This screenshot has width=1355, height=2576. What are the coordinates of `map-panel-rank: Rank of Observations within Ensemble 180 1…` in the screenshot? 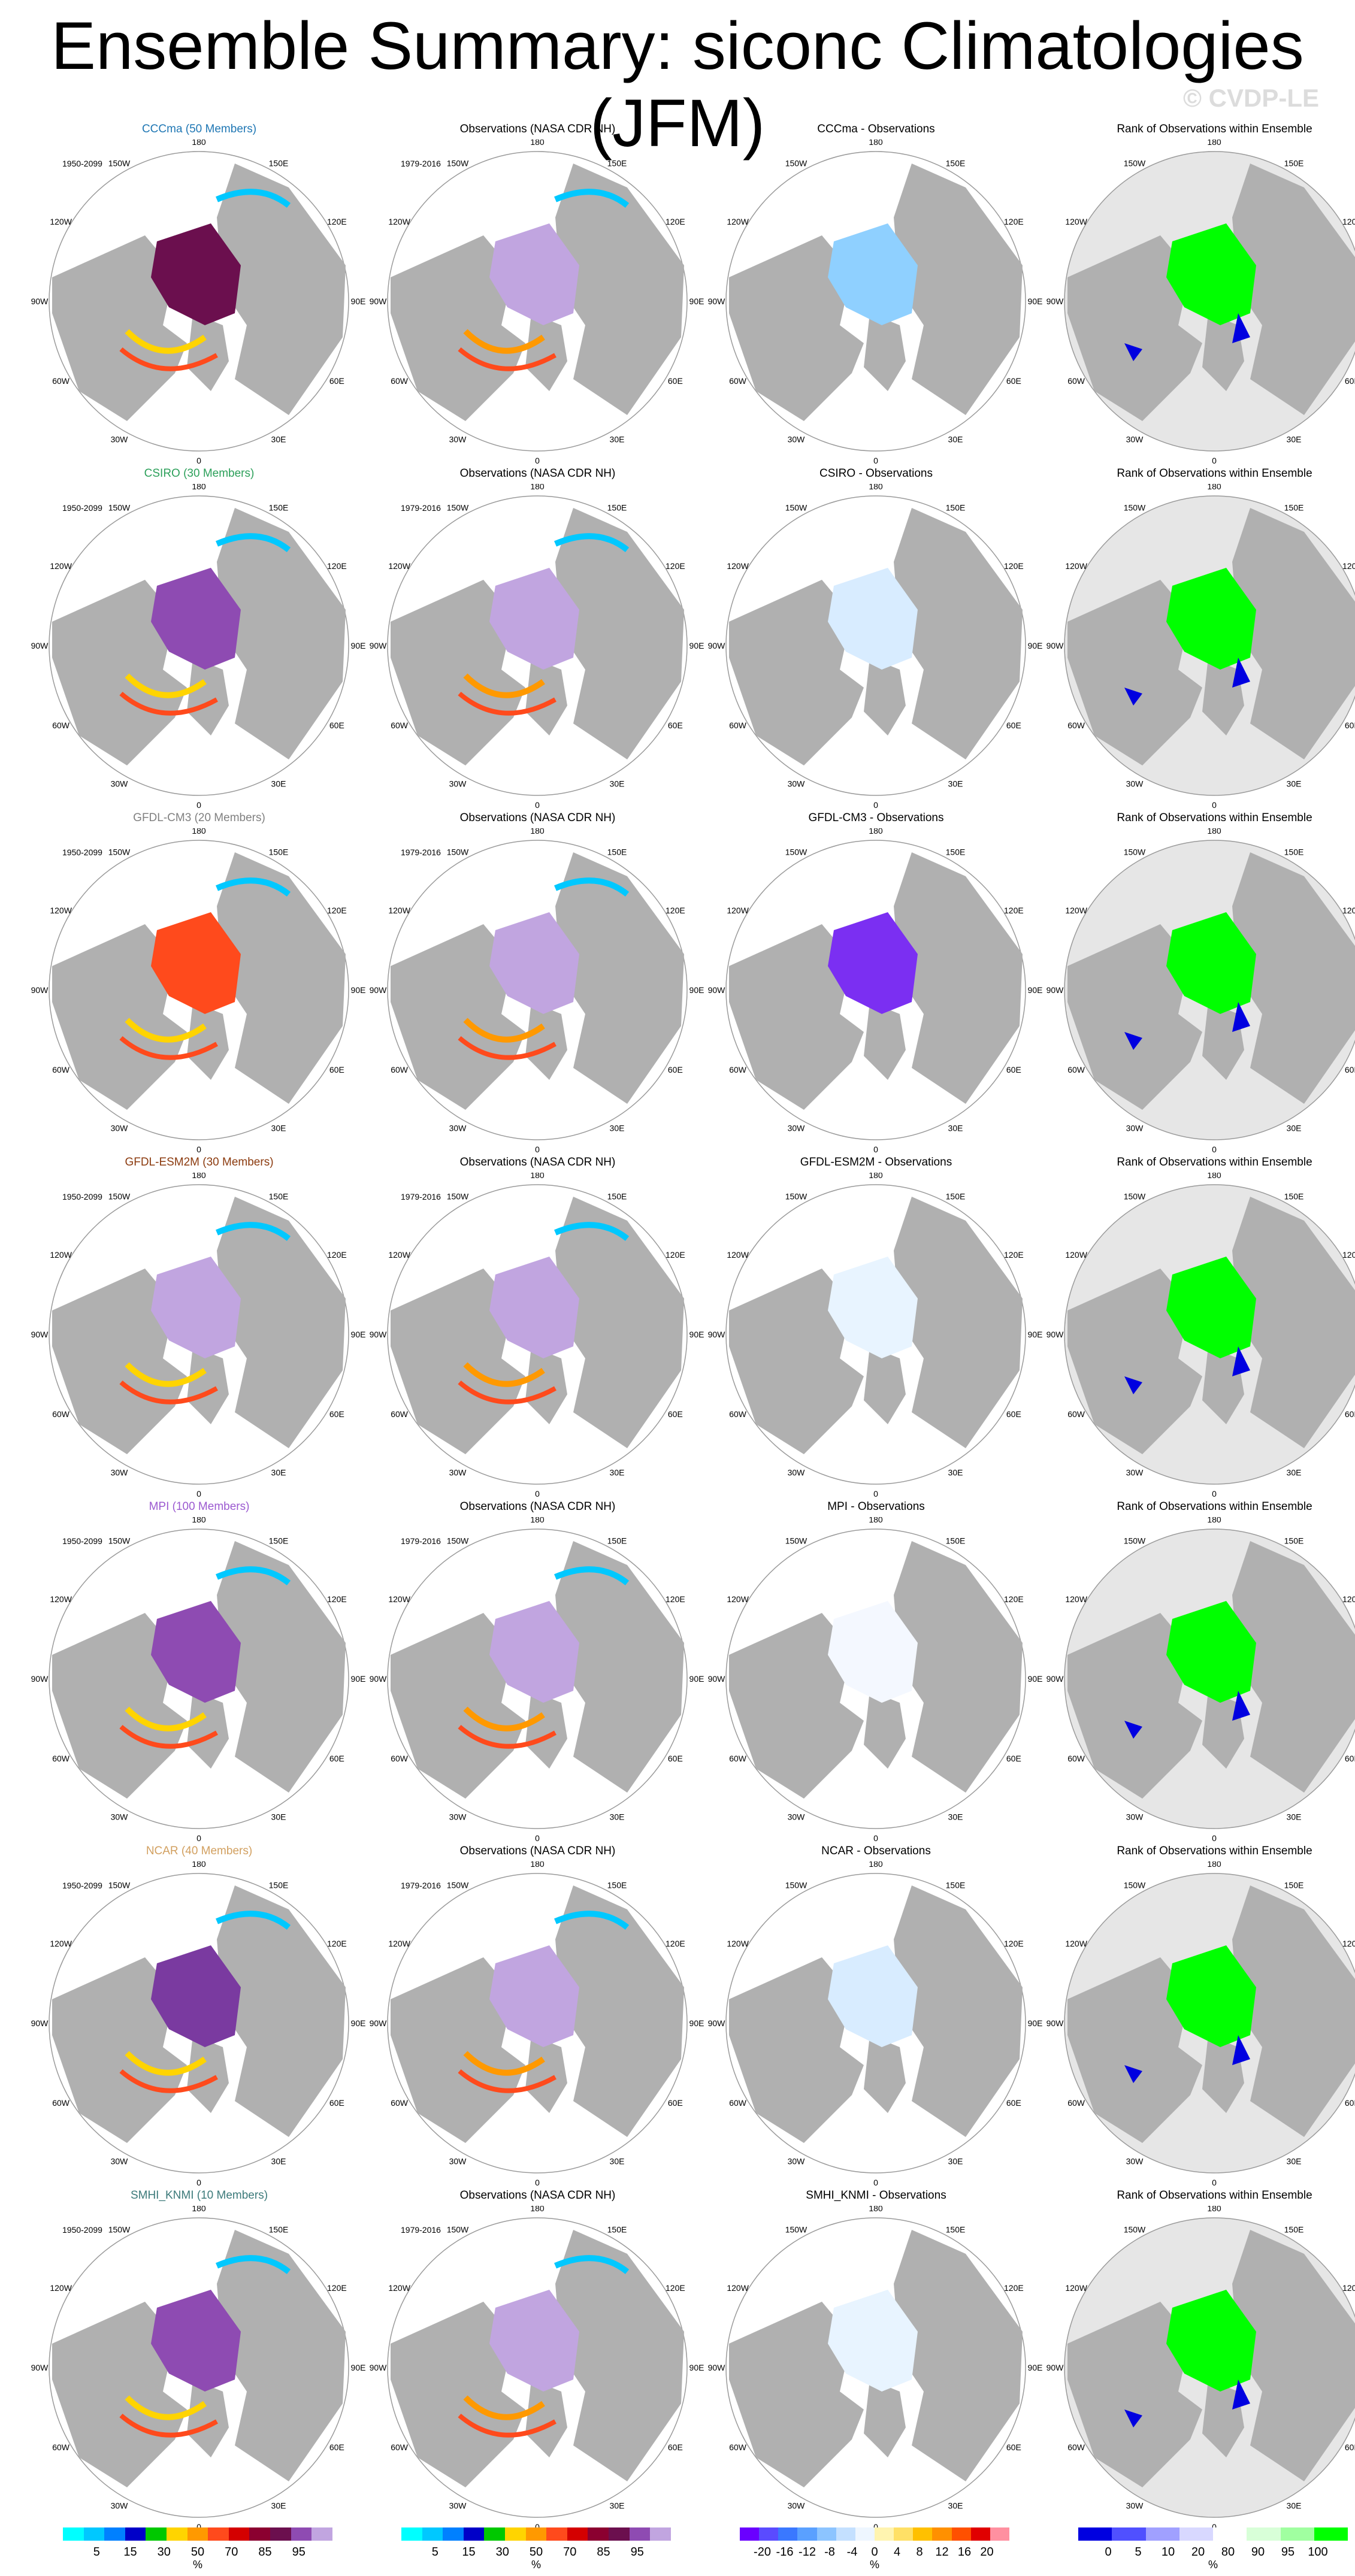 It's located at (1200, 984).